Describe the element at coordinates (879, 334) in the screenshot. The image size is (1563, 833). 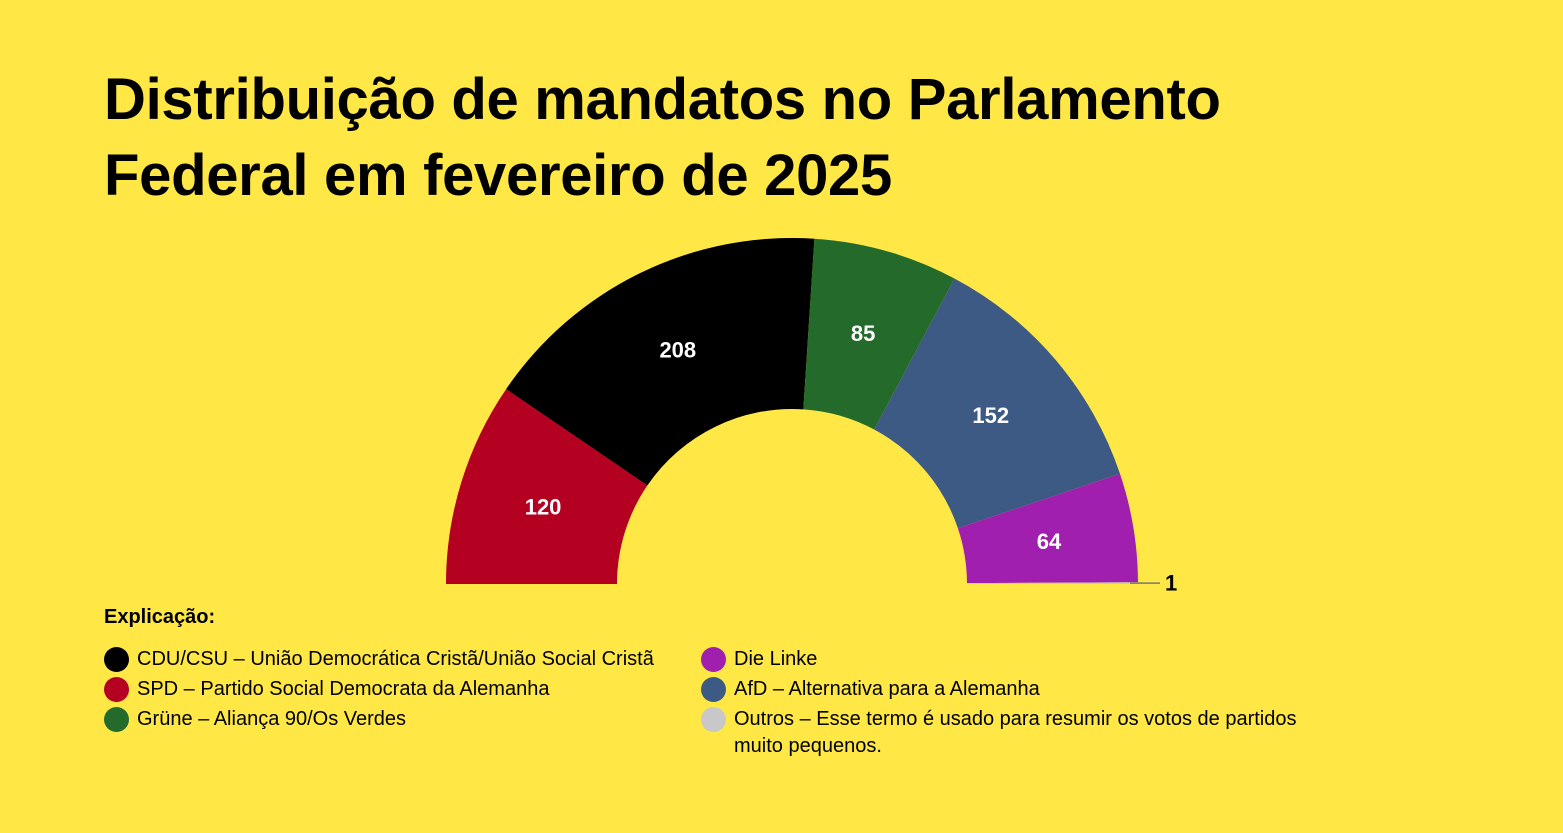
I see `slice-gr-ne` at that location.